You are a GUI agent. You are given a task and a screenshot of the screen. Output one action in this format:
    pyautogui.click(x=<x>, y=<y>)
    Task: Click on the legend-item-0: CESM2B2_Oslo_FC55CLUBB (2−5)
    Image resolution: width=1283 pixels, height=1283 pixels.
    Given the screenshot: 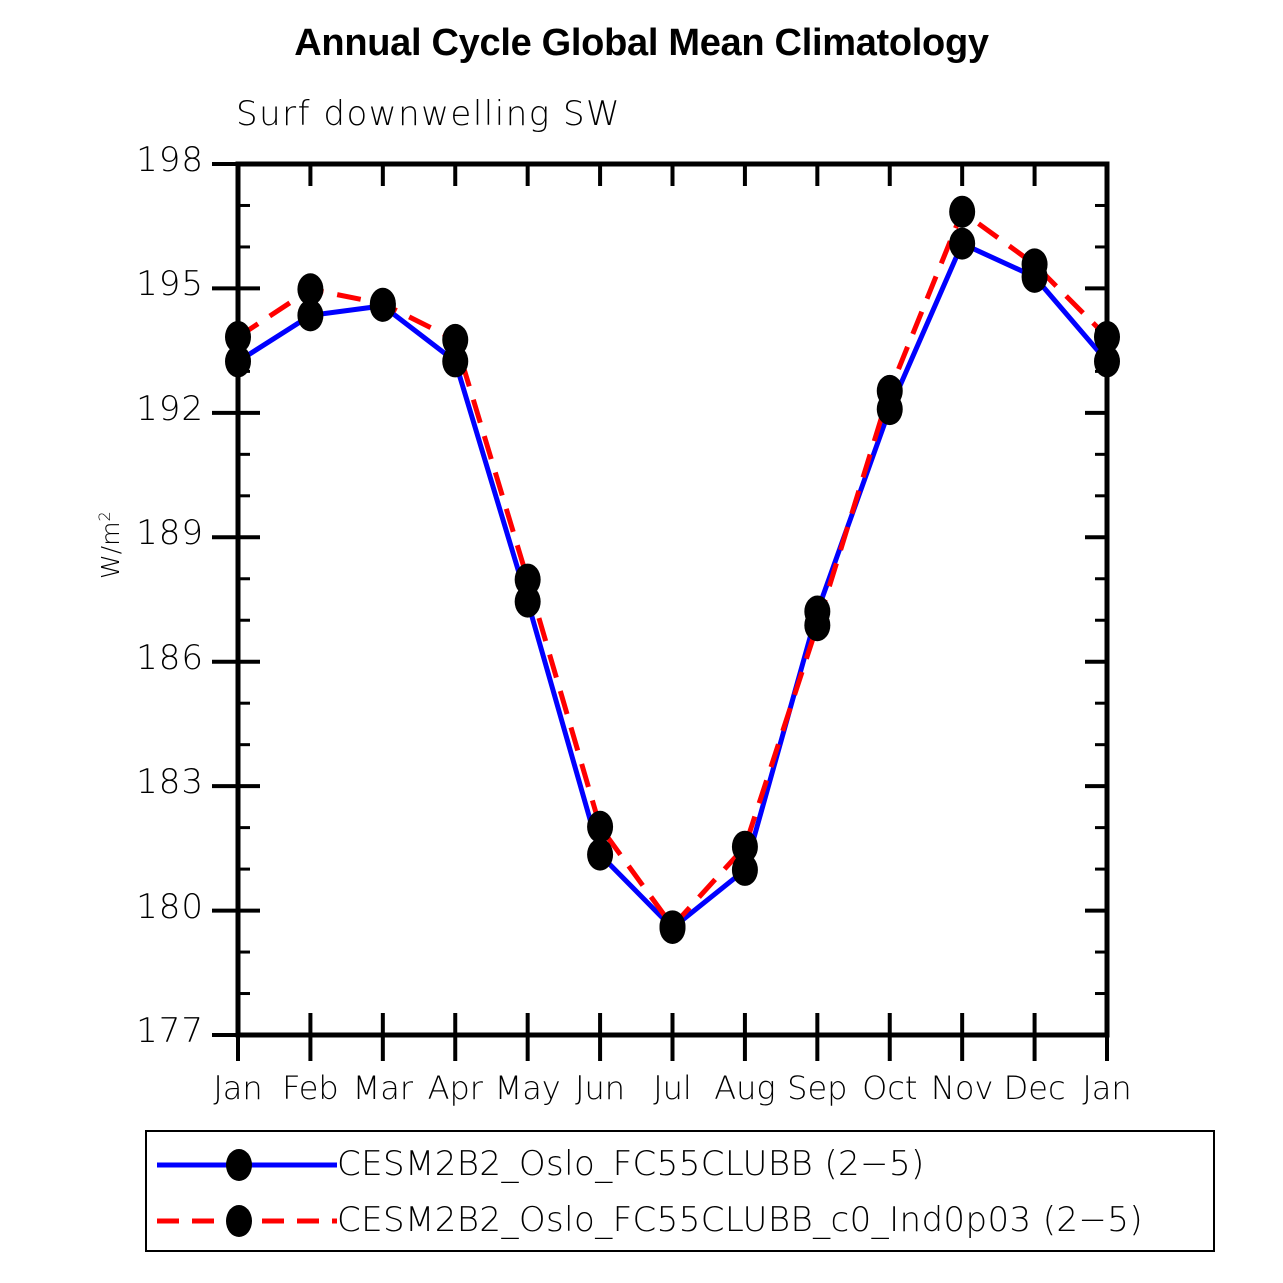 What is the action you would take?
    pyautogui.click(x=680, y=1165)
    